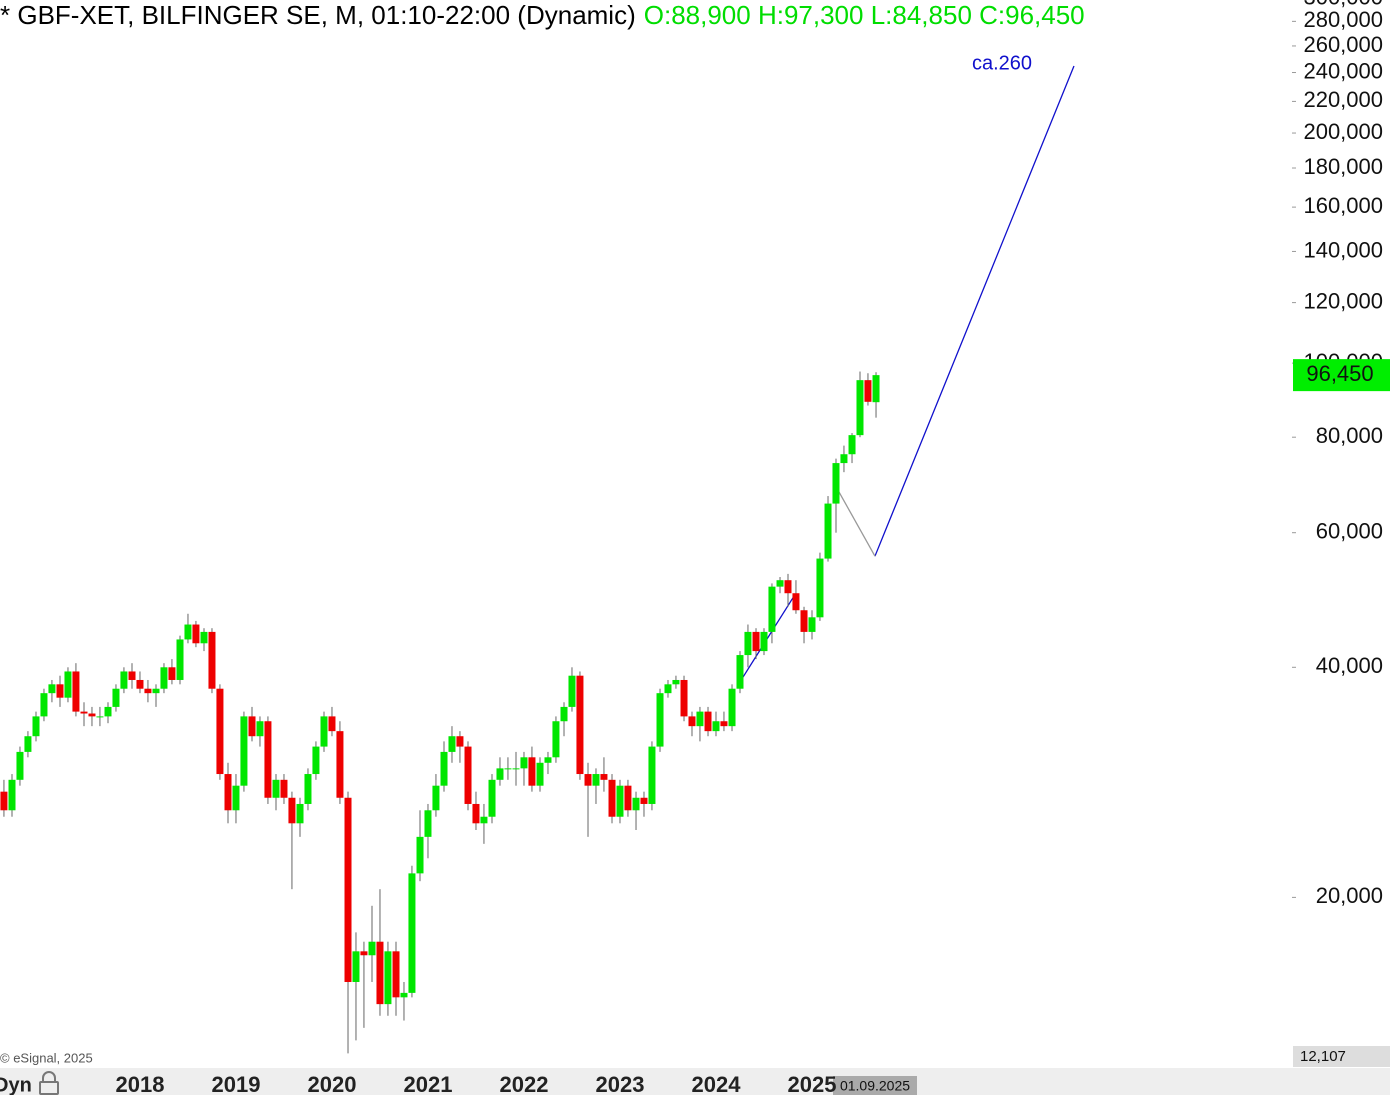 This screenshot has width=1390, height=1095. What do you see at coordinates (695, 1081) in the screenshot?
I see `time-axis-bar` at bounding box center [695, 1081].